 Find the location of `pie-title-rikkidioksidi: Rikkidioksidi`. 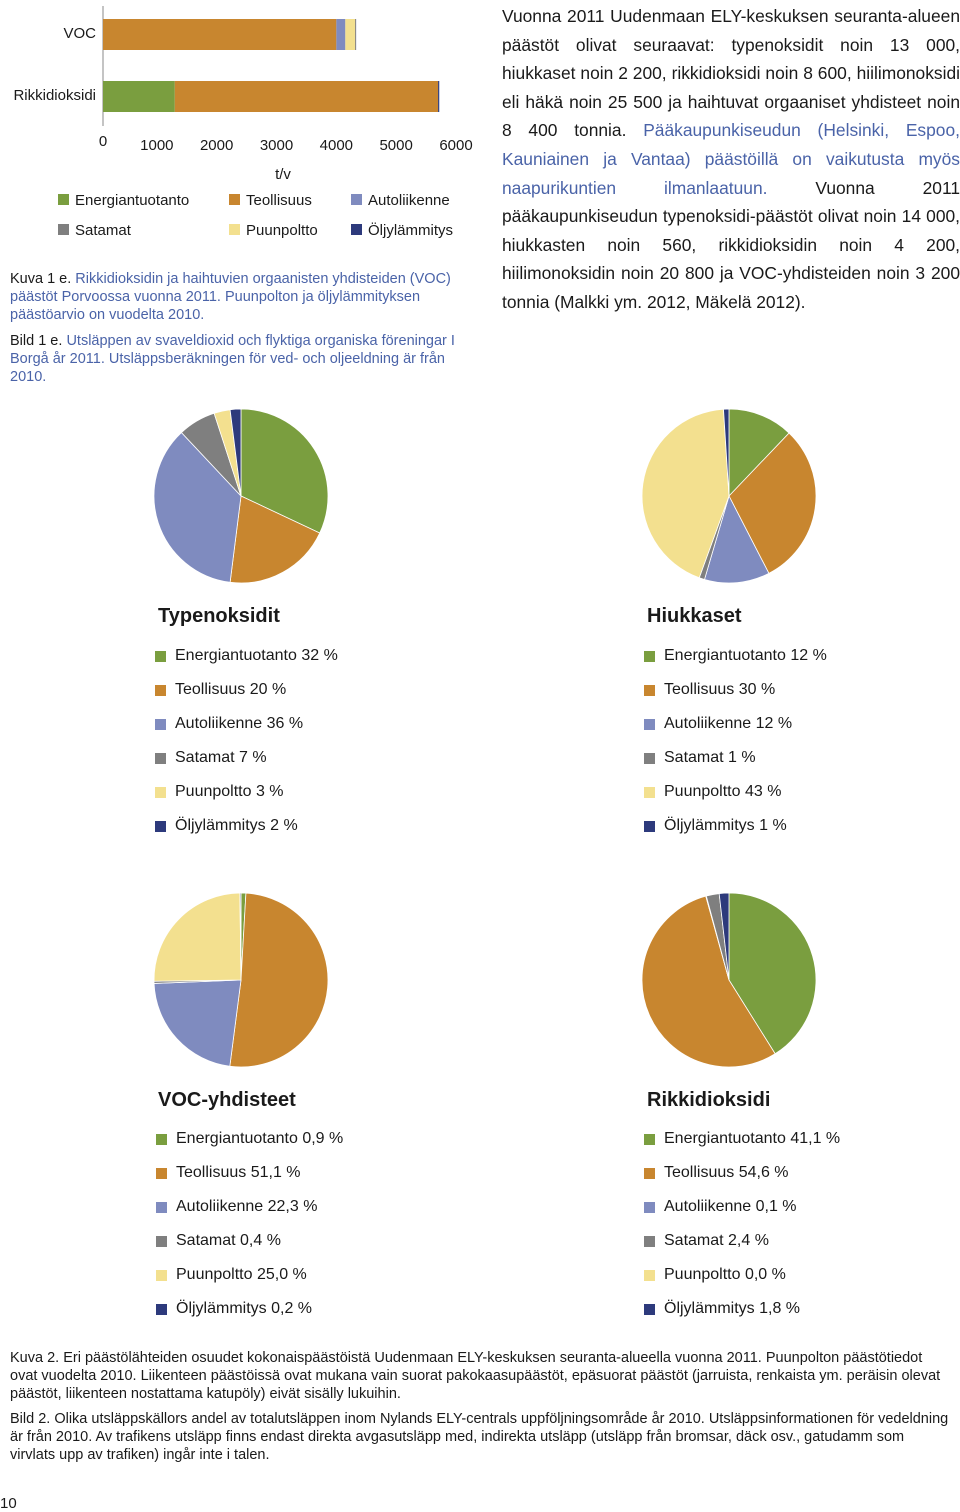

pie-title-rikkidioksidi: Rikkidioksidi is located at coordinates (709, 1100).